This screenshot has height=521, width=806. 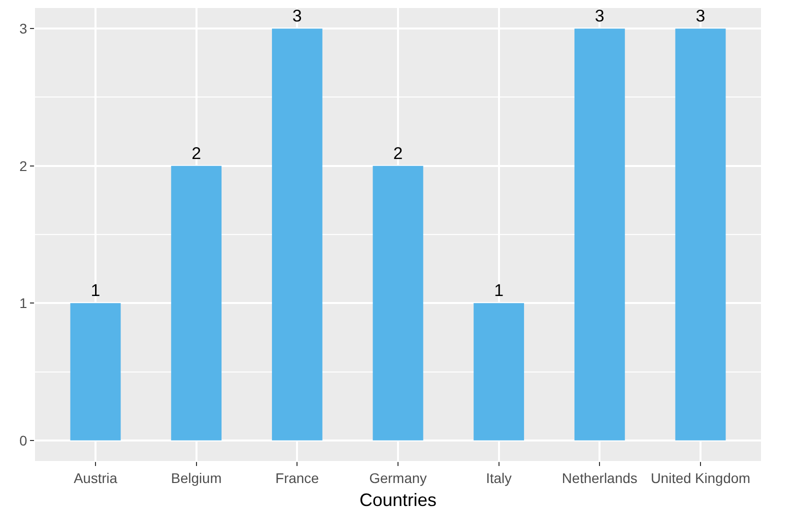 What do you see at coordinates (196, 478) in the screenshot?
I see `x-tick-label: Belgium` at bounding box center [196, 478].